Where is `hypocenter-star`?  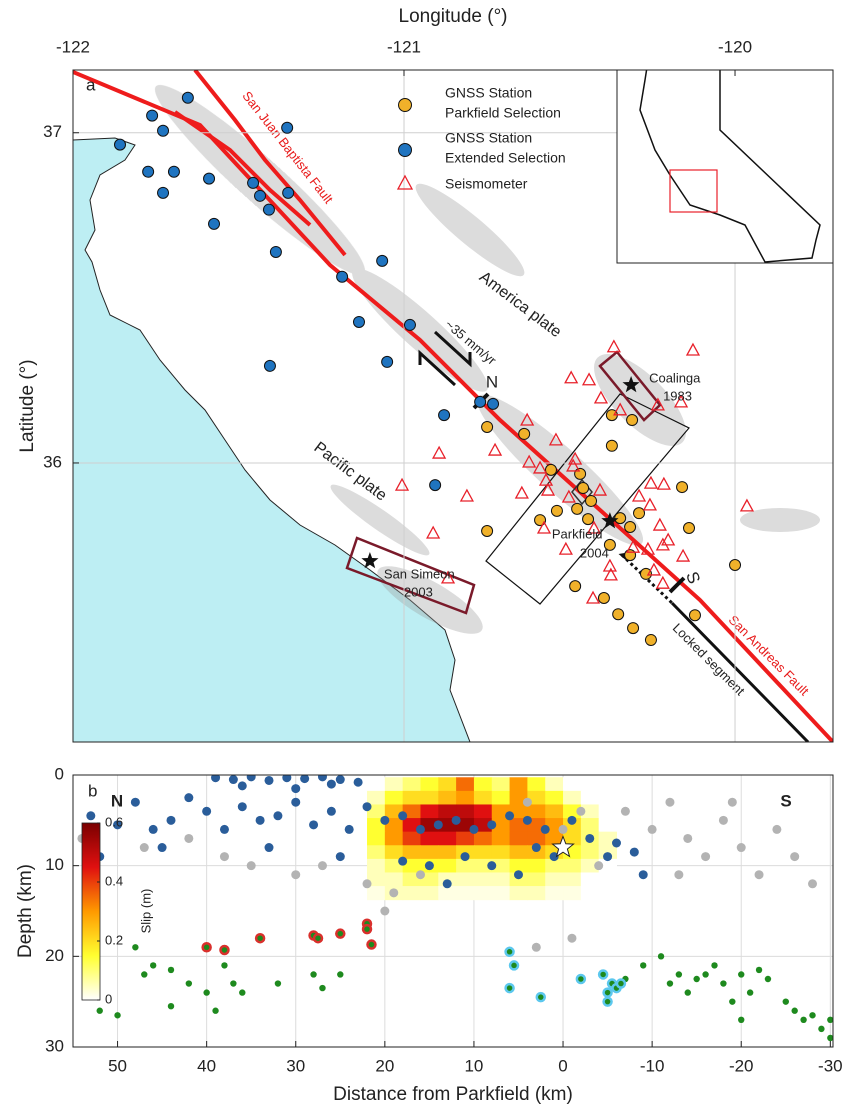 hypocenter-star is located at coordinates (563, 846).